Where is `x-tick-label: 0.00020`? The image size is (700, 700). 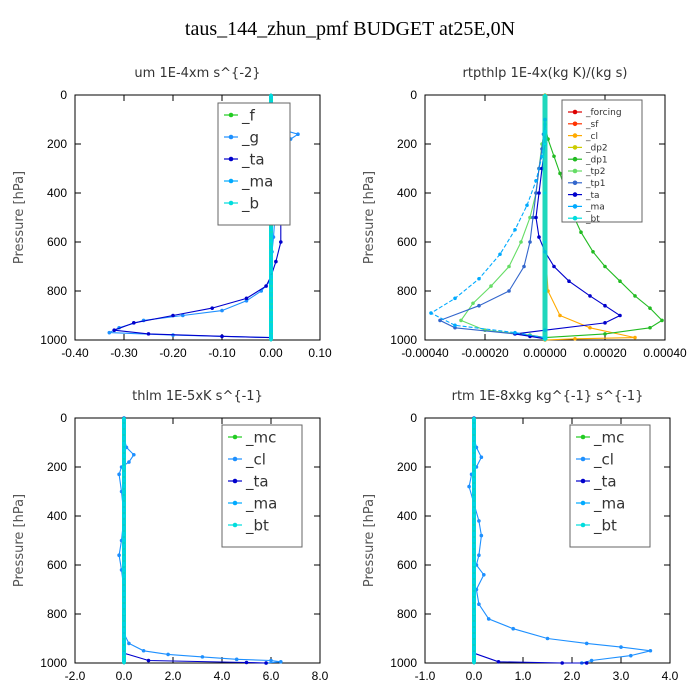
x-tick-label: 0.00020 is located at coordinates (605, 353).